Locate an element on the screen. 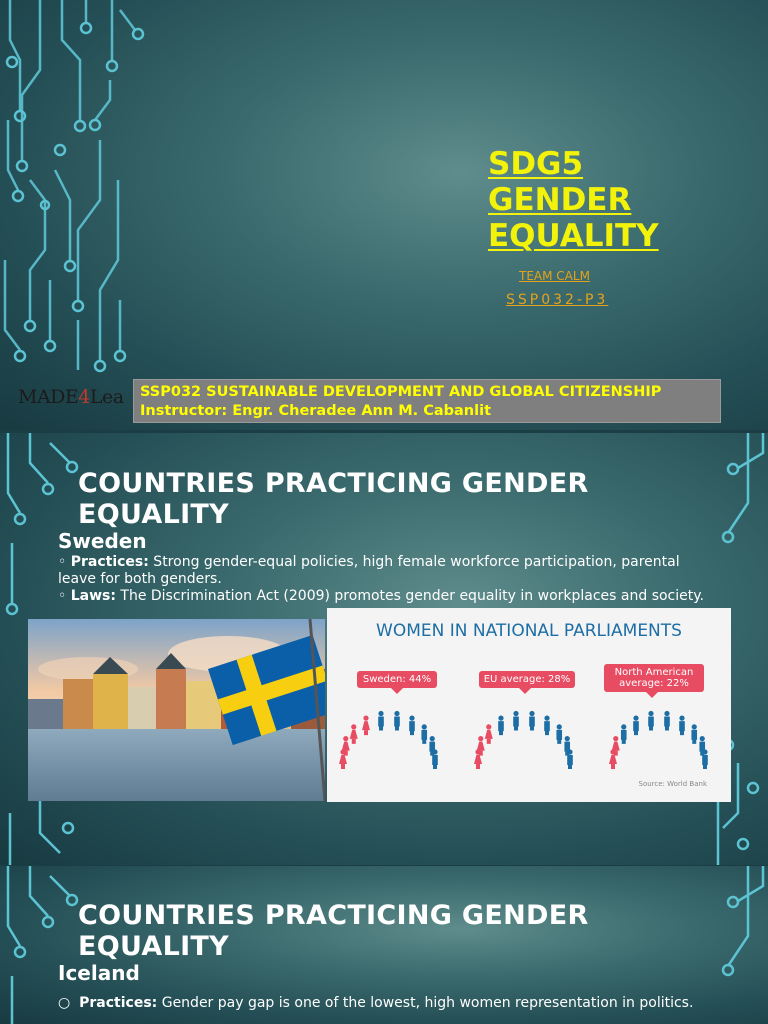 The image size is (768, 1024). stockholm-photo is located at coordinates (176, 710).